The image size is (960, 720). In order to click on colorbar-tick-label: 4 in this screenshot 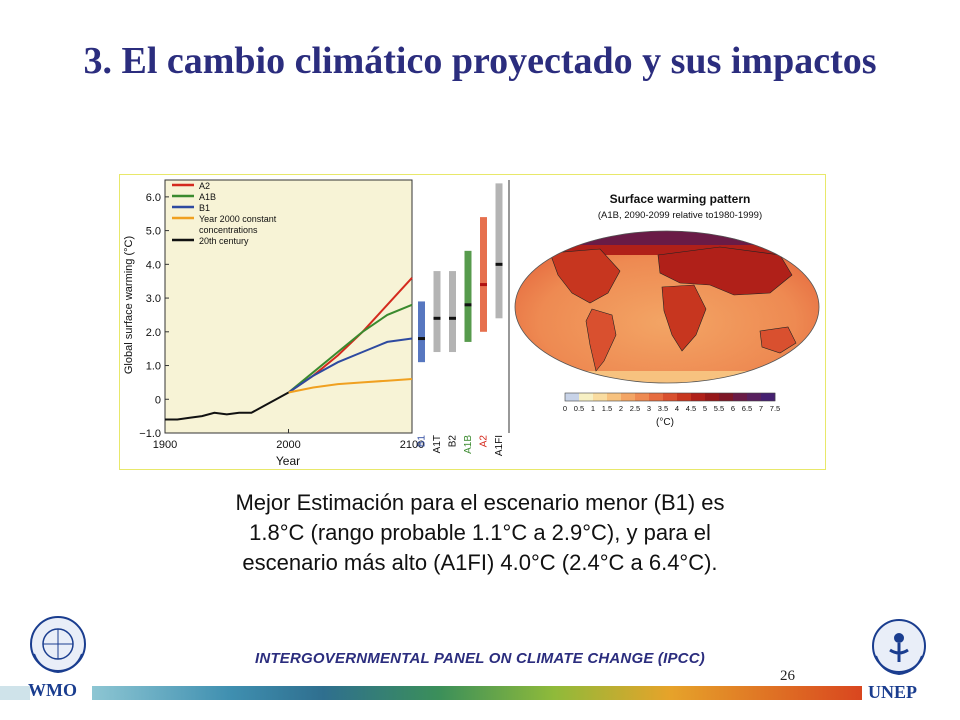, I will do `click(677, 408)`.